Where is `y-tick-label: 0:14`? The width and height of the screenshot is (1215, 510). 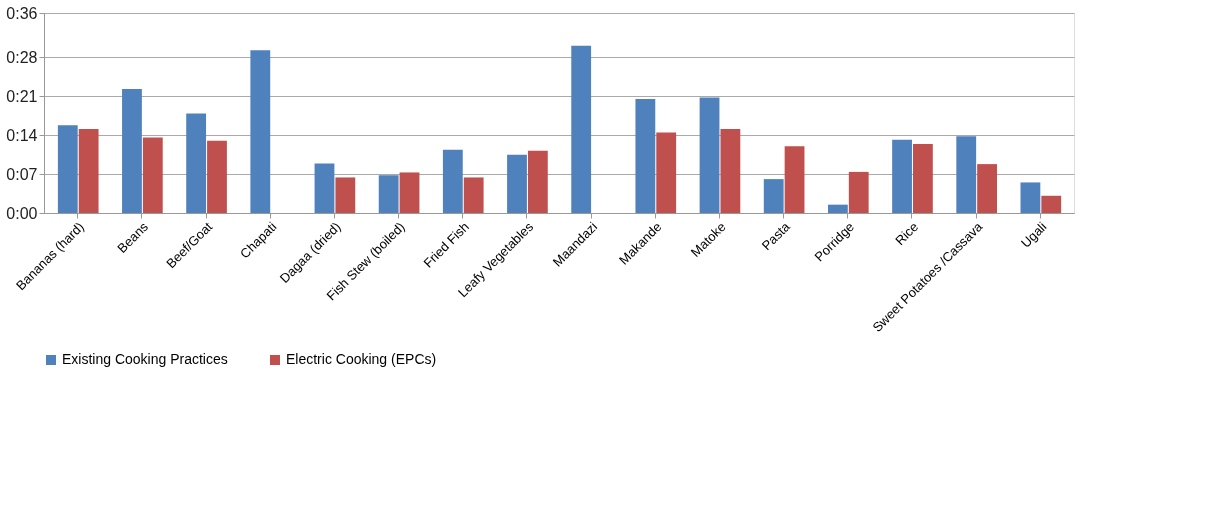 y-tick-label: 0:14 is located at coordinates (22, 135).